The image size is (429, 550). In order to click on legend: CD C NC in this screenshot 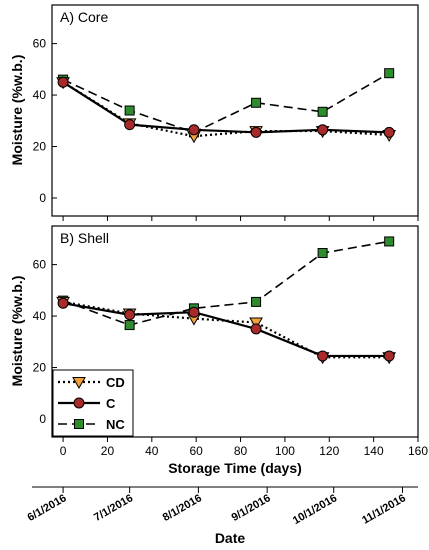, I will do `click(93, 403)`.